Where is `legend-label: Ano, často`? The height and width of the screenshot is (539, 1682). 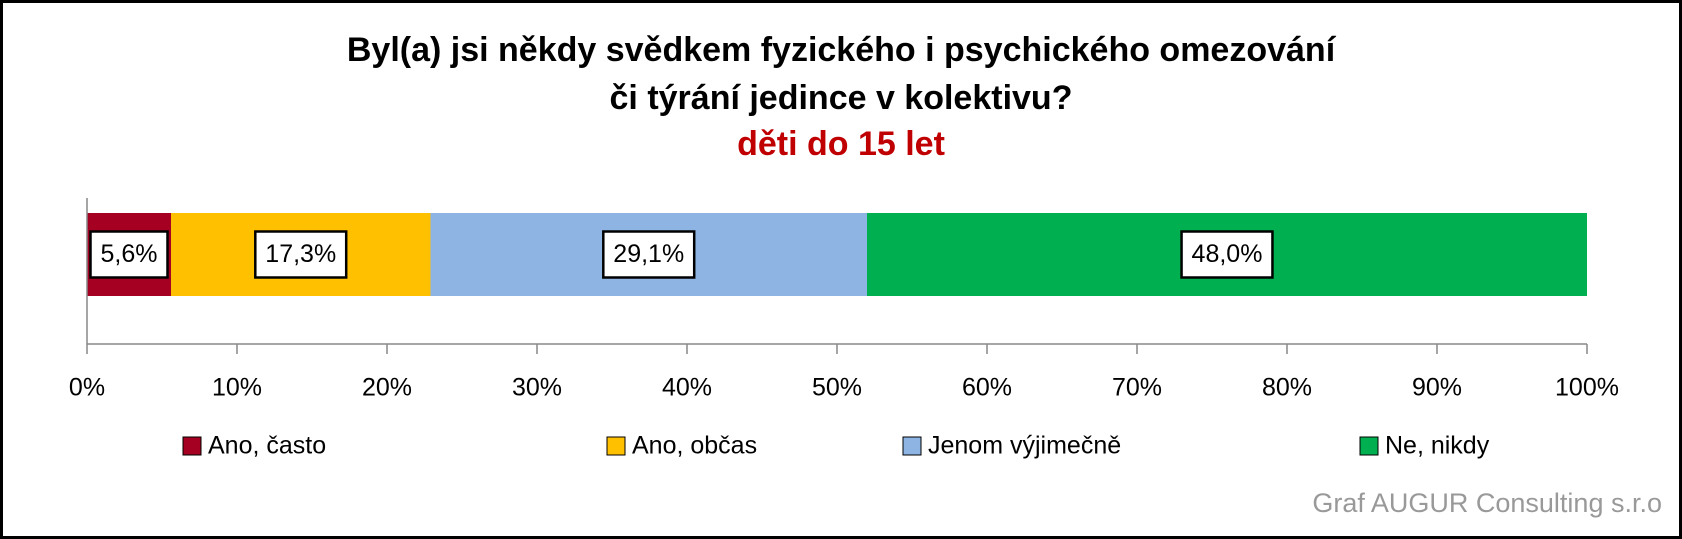
legend-label: Ano, často is located at coordinates (267, 446).